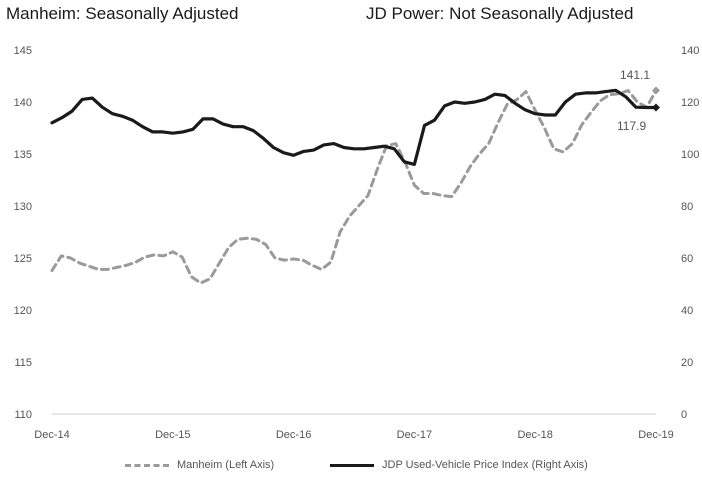  Describe the element at coordinates (226, 465) in the screenshot. I see `legend-label-manheim: Manheim (Left Axis)` at that location.